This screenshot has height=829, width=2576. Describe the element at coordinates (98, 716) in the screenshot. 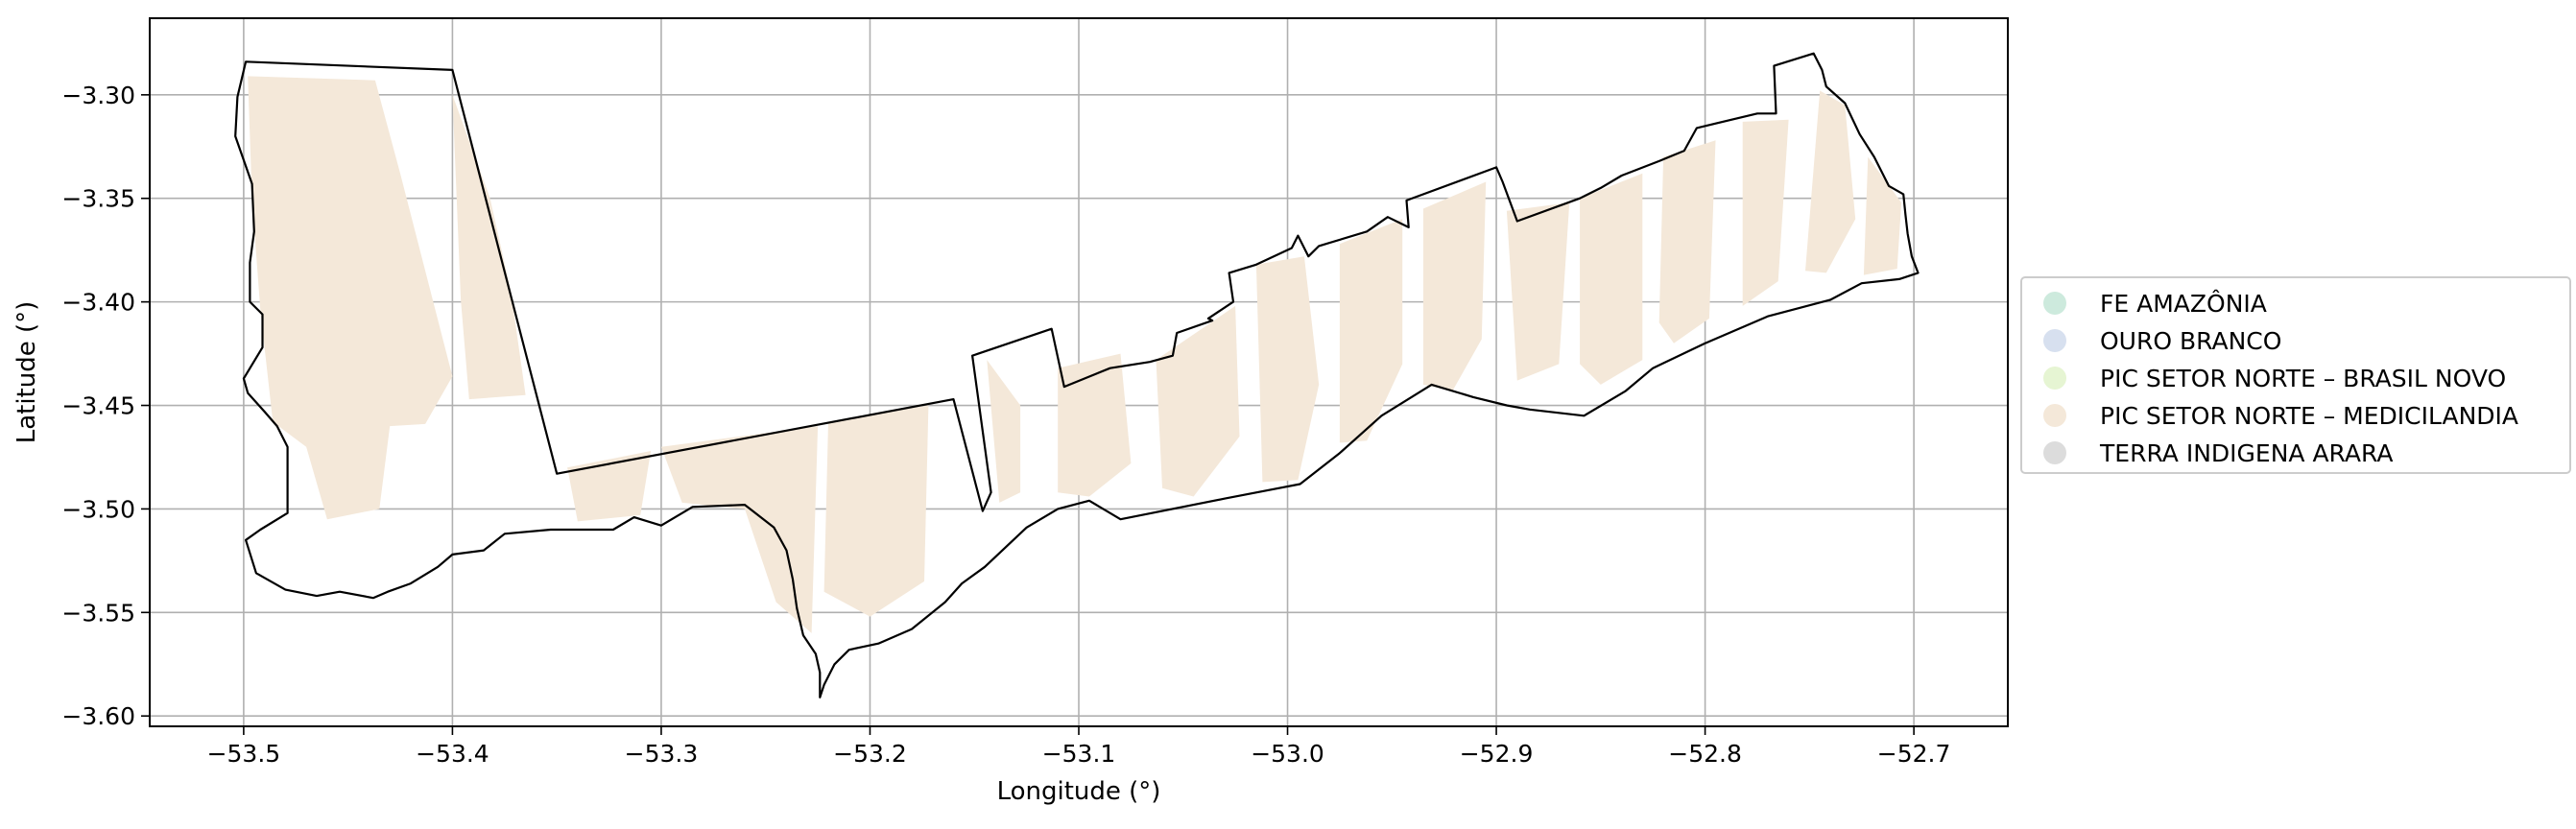

I see `y-tick-label: −3.60` at that location.